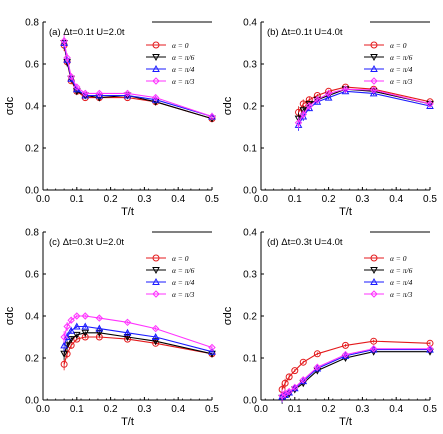  What do you see at coordinates (250, 65) in the screenshot?
I see `y-tick-label: 0.3` at bounding box center [250, 65].